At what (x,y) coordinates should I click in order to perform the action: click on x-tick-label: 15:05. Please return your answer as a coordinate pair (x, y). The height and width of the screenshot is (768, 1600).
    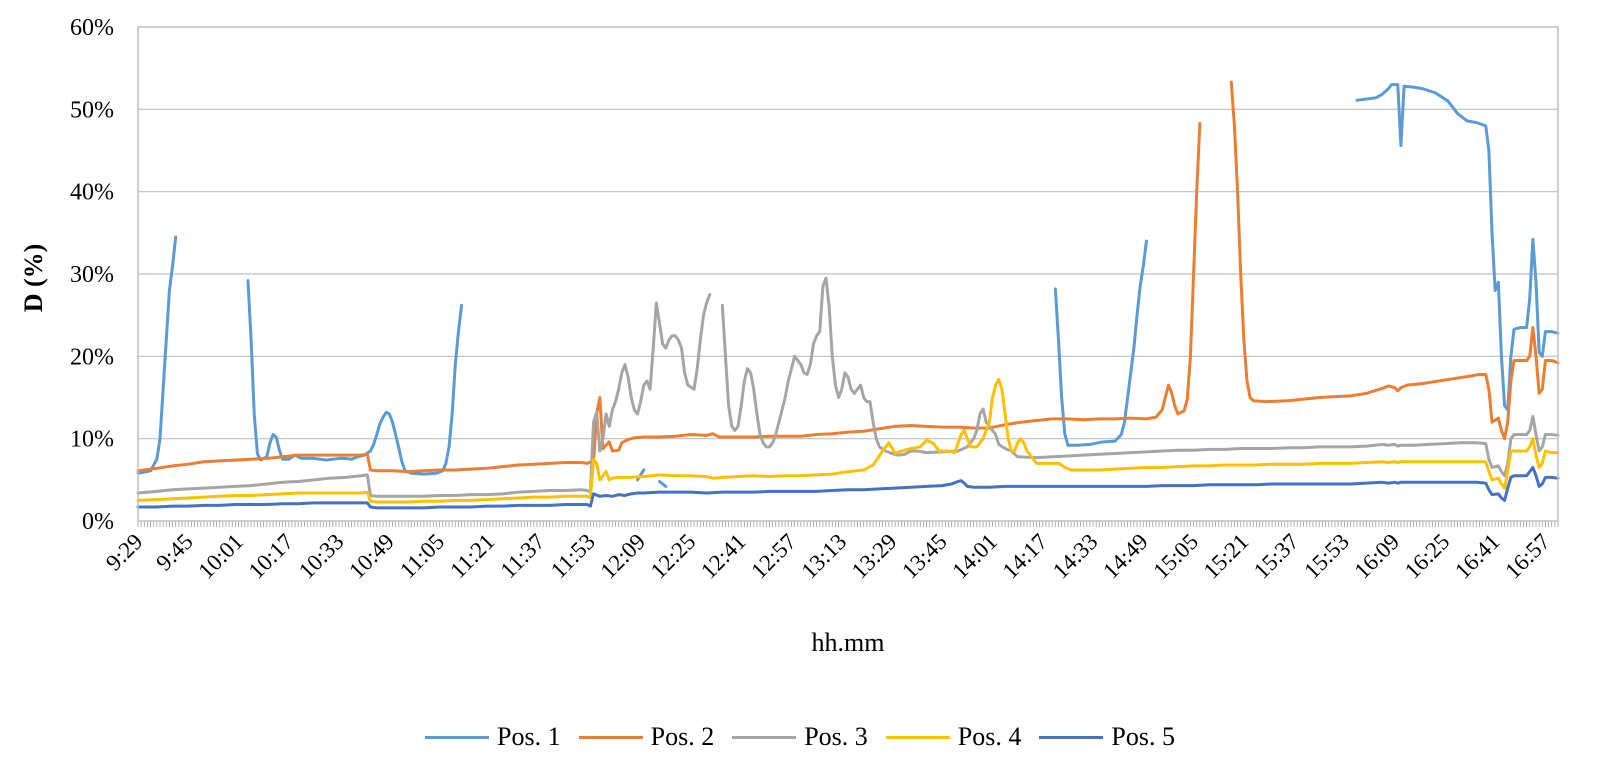
    Looking at the image, I should click on (1175, 556).